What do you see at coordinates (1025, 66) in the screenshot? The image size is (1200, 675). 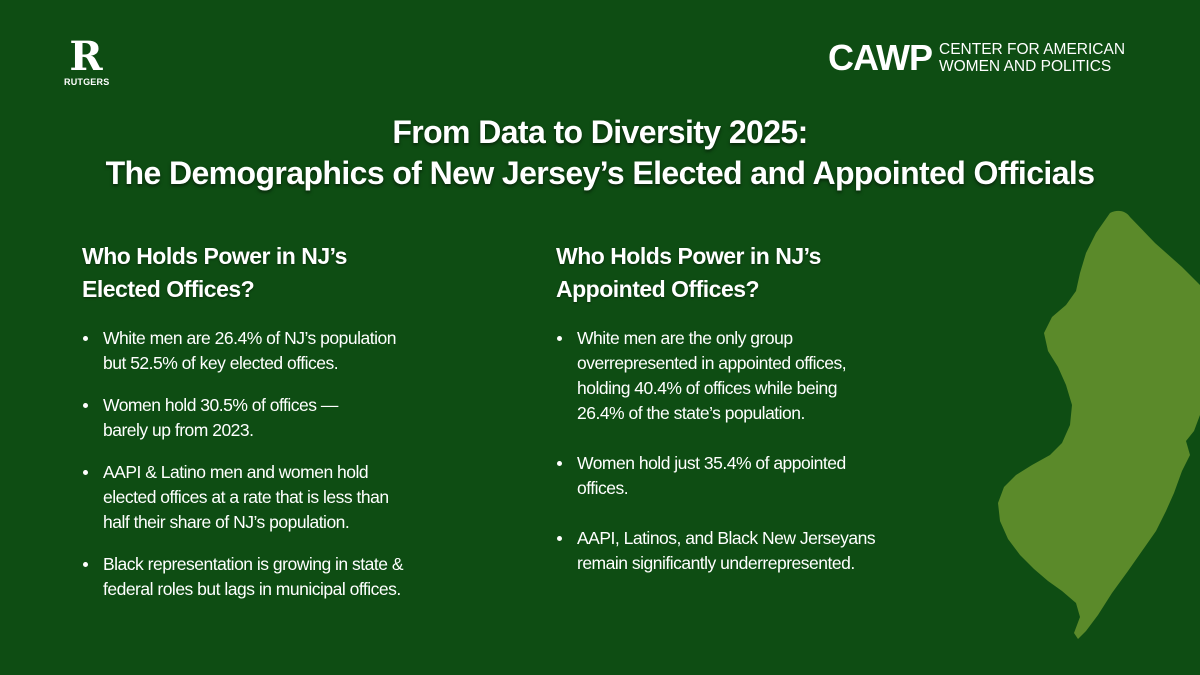 I see `cawp-name-line-2: WOMEN AND POLITICS` at bounding box center [1025, 66].